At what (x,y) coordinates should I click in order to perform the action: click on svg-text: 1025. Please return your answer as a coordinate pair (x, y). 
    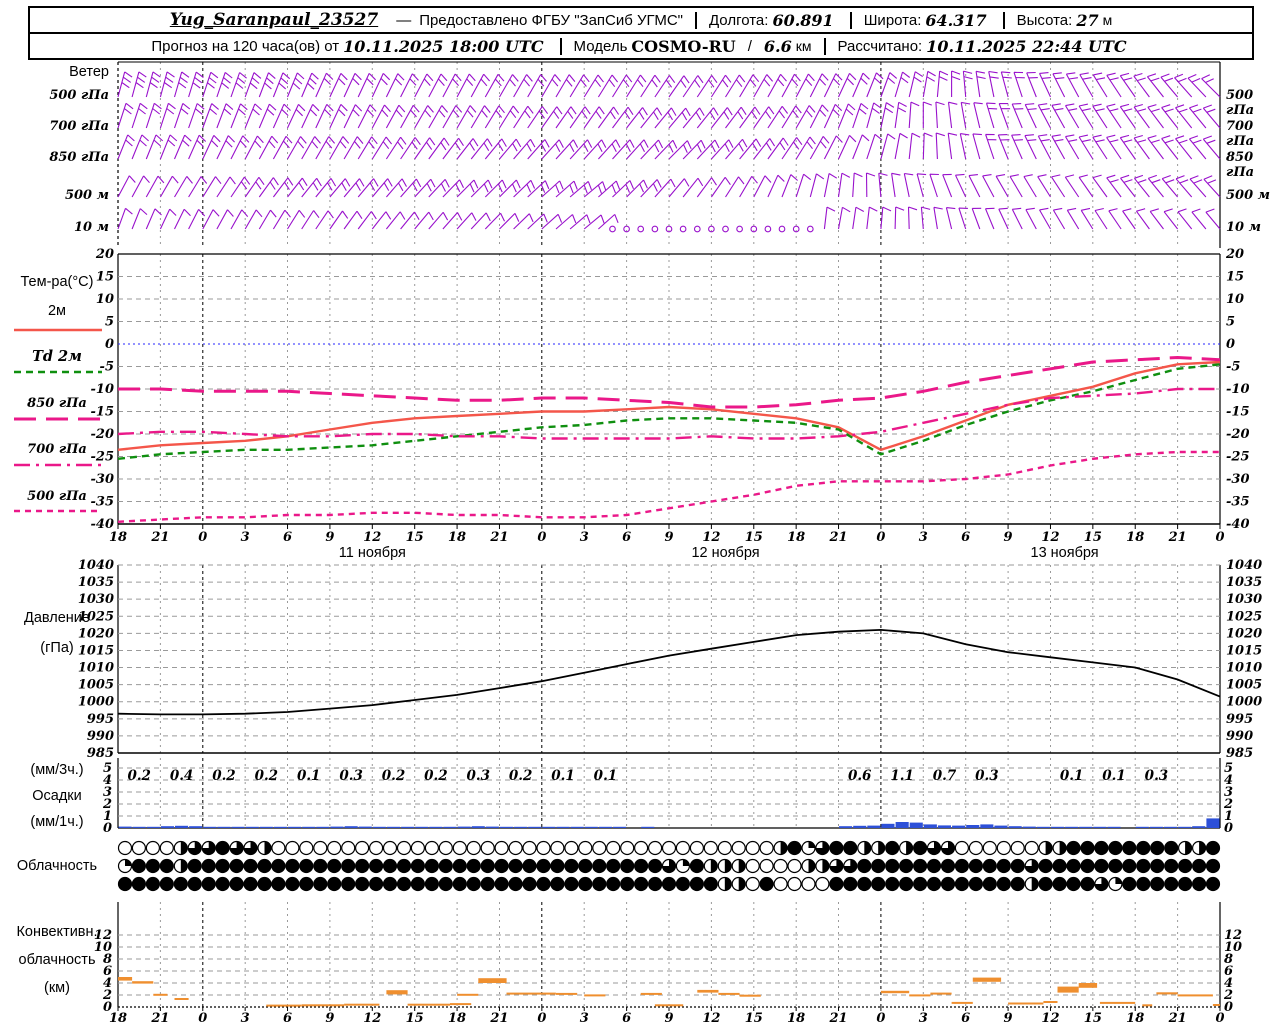
    Looking at the image, I should click on (96, 616).